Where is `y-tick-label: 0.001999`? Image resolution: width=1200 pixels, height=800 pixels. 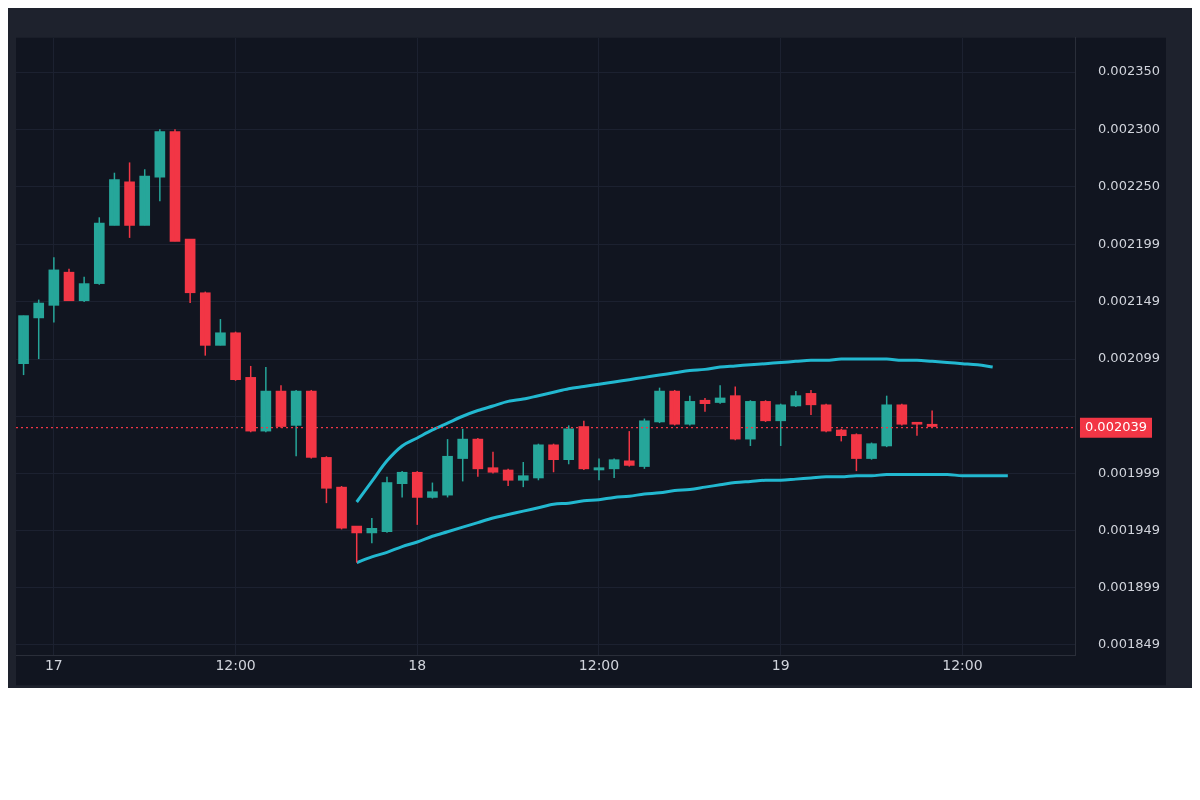
y-tick-label: 0.001999 is located at coordinates (1128, 472).